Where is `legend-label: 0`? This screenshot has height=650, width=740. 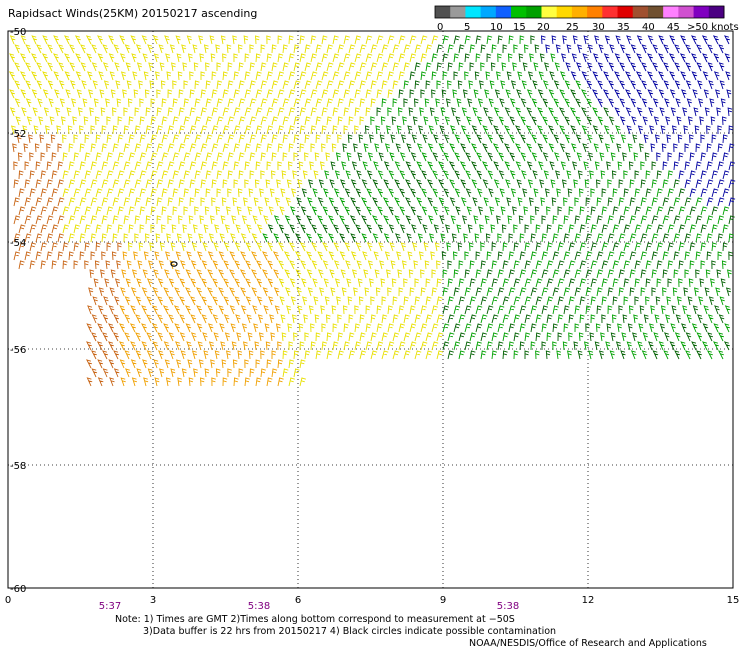
legend-label: 0 is located at coordinates (440, 27).